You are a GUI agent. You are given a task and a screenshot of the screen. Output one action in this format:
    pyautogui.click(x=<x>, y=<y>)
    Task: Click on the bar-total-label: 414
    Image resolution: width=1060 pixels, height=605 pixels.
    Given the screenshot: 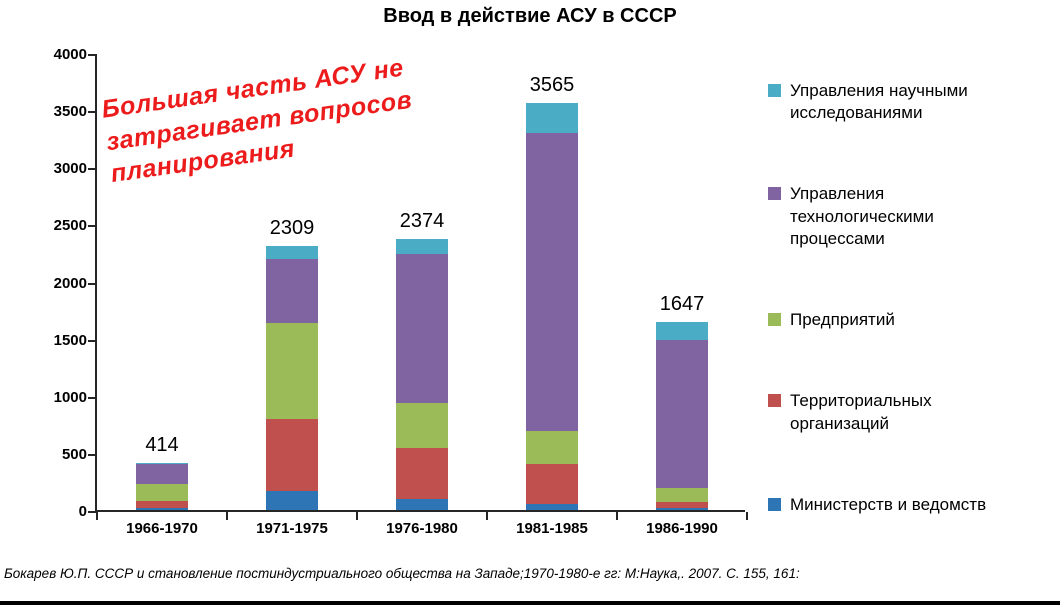 What is the action you would take?
    pyautogui.click(x=162, y=444)
    